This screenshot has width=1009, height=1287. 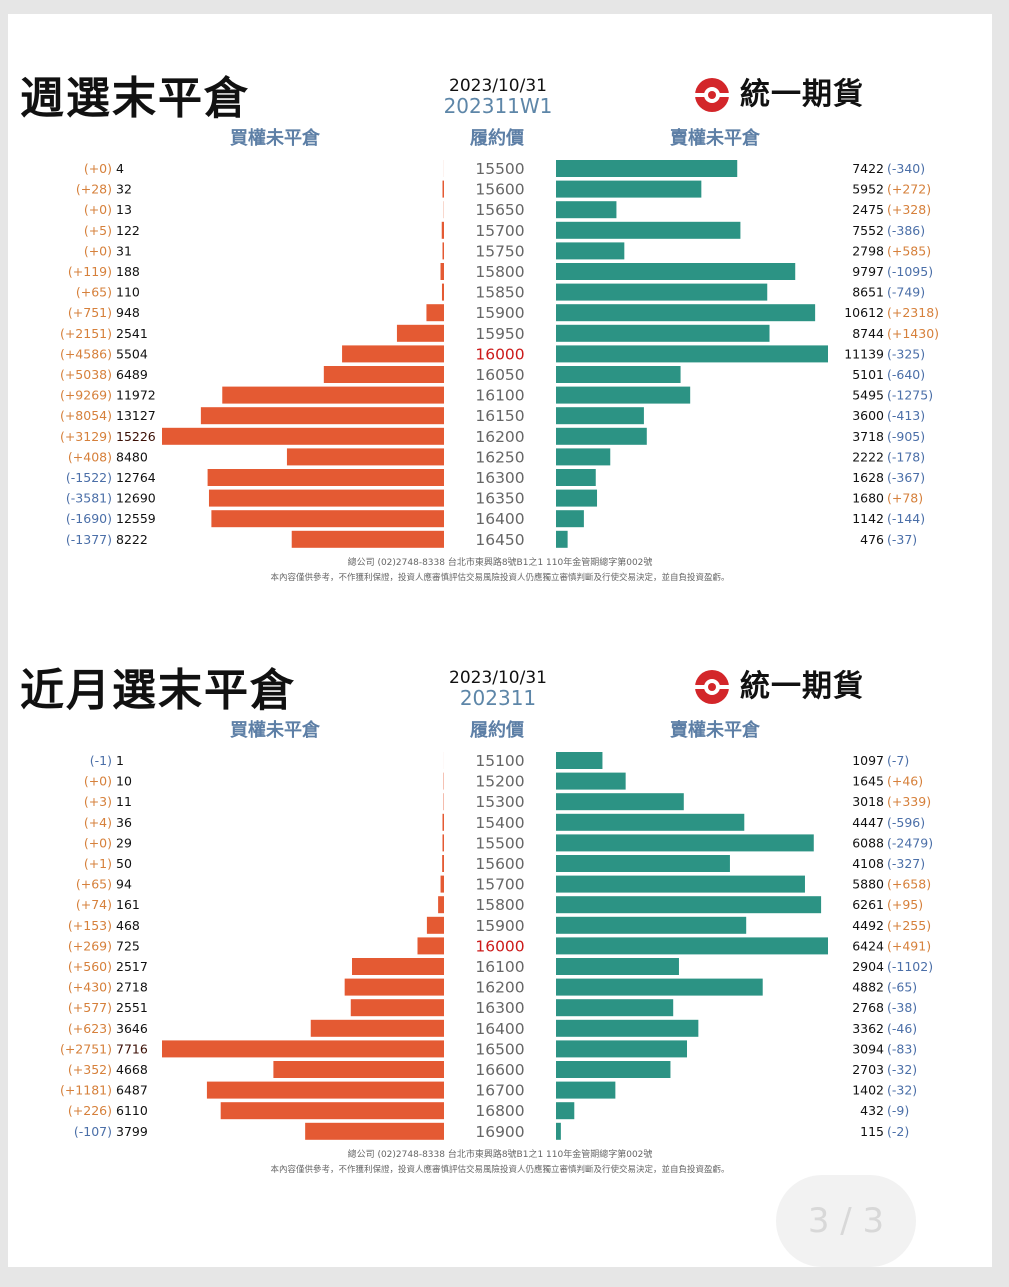 I want to click on put-oi-value-label: 2703, so click(x=868, y=1069).